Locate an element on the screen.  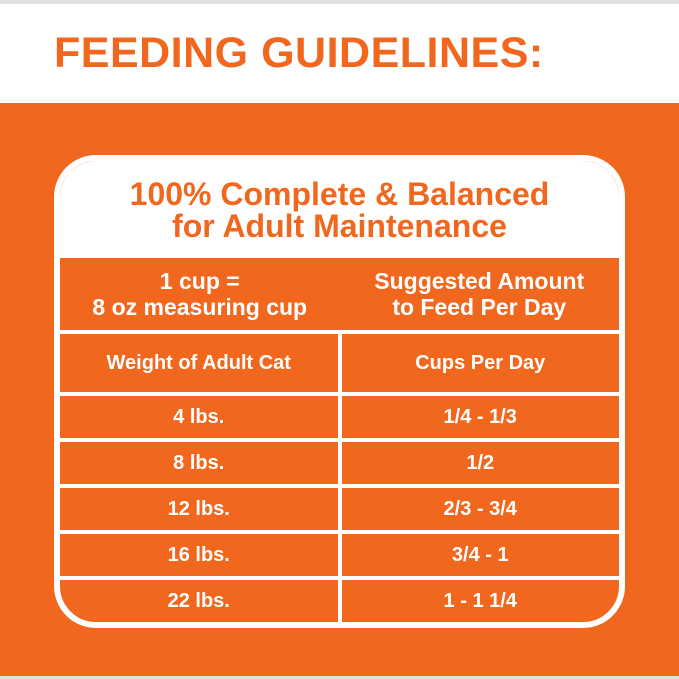
card-heading-line1: 100% Complete & Balanced is located at coordinates (339, 193).